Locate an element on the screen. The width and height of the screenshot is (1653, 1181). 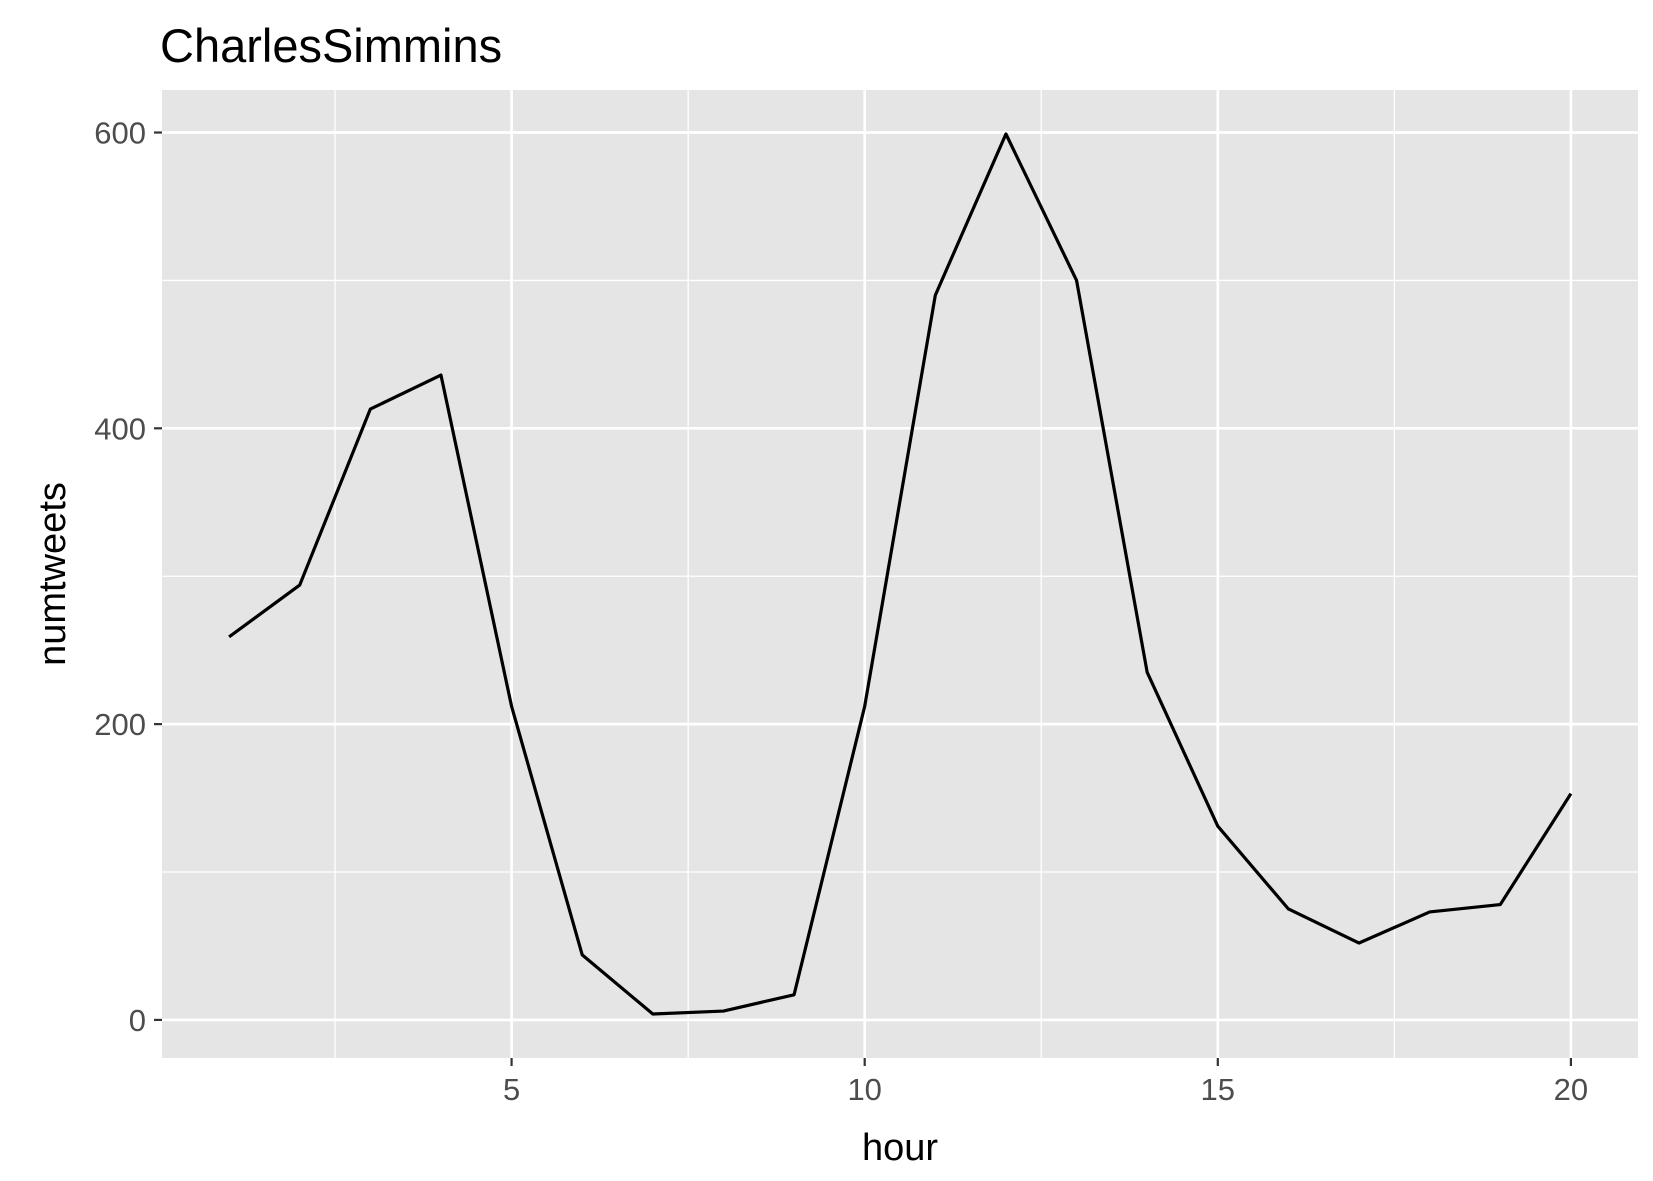
y-tick-label: 200 is located at coordinates (120, 724).